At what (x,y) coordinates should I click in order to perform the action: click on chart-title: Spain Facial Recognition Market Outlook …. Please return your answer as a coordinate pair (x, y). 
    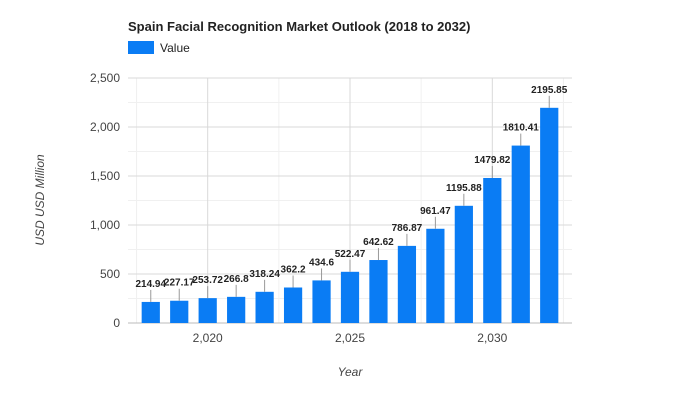
    Looking at the image, I should click on (299, 26).